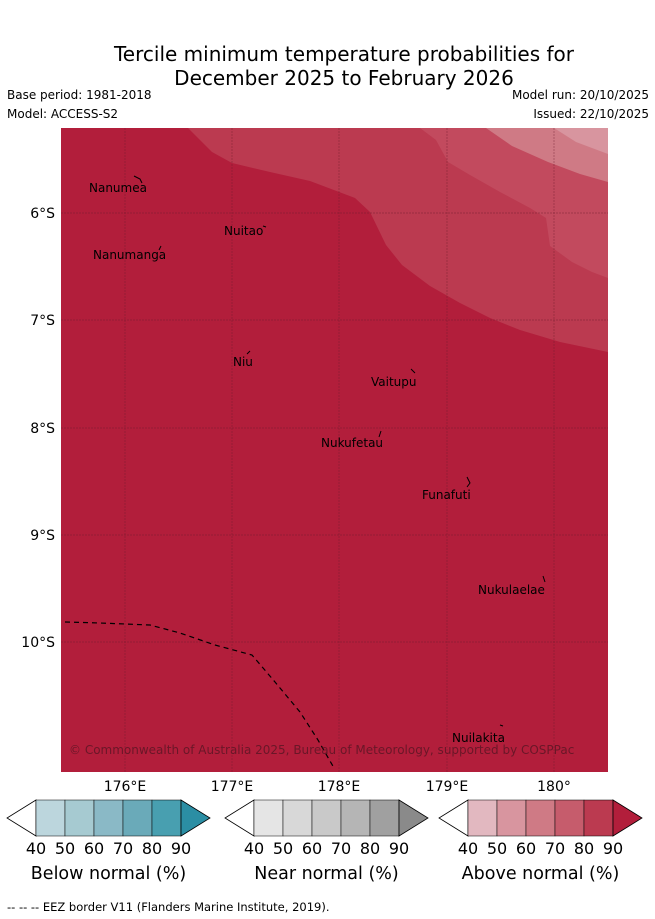  What do you see at coordinates (42, 536) in the screenshot?
I see `lat-label-9s: 9°S` at bounding box center [42, 536].